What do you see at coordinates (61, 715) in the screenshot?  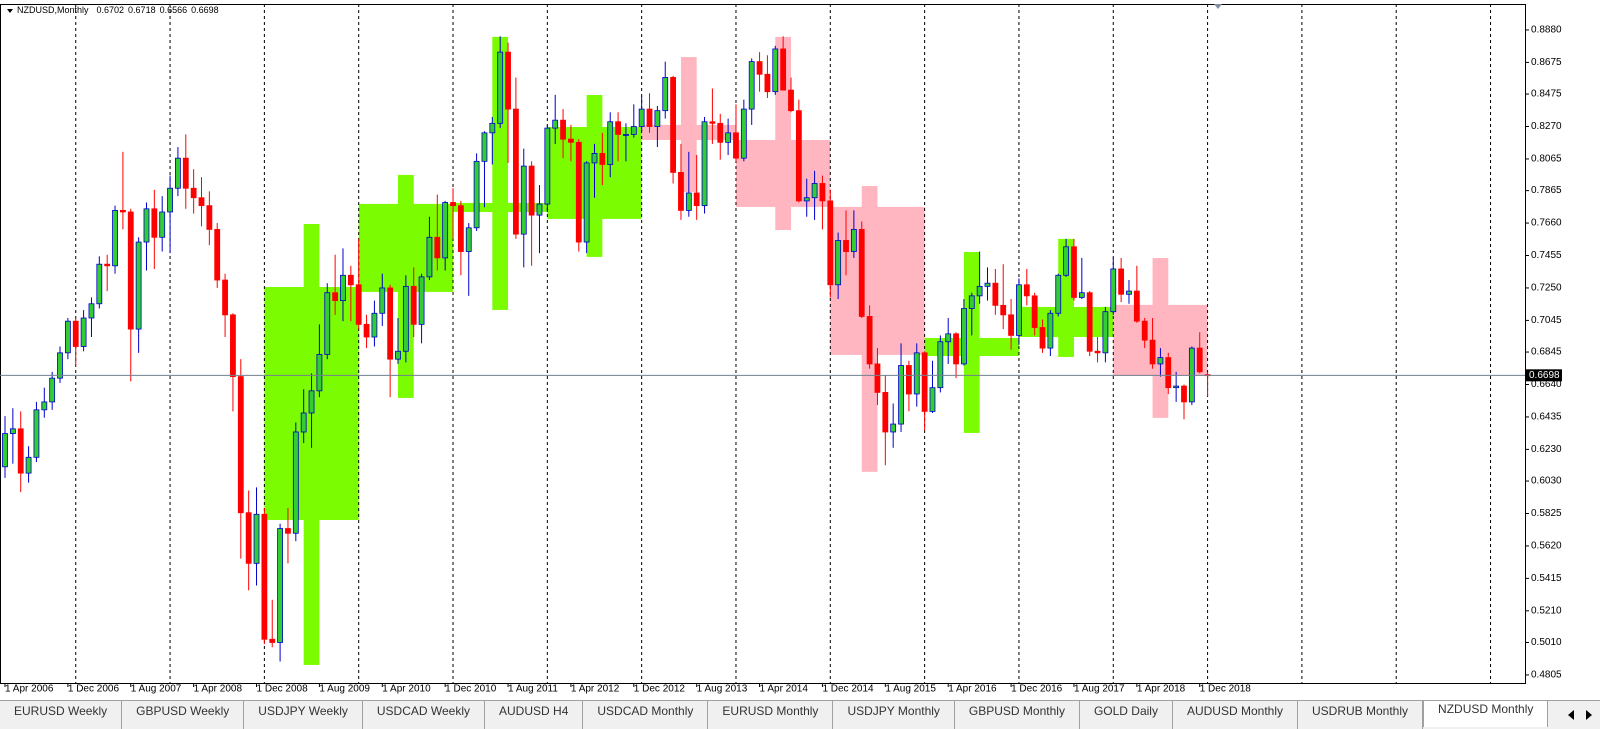 I see `tab: EURUSD Weekly` at bounding box center [61, 715].